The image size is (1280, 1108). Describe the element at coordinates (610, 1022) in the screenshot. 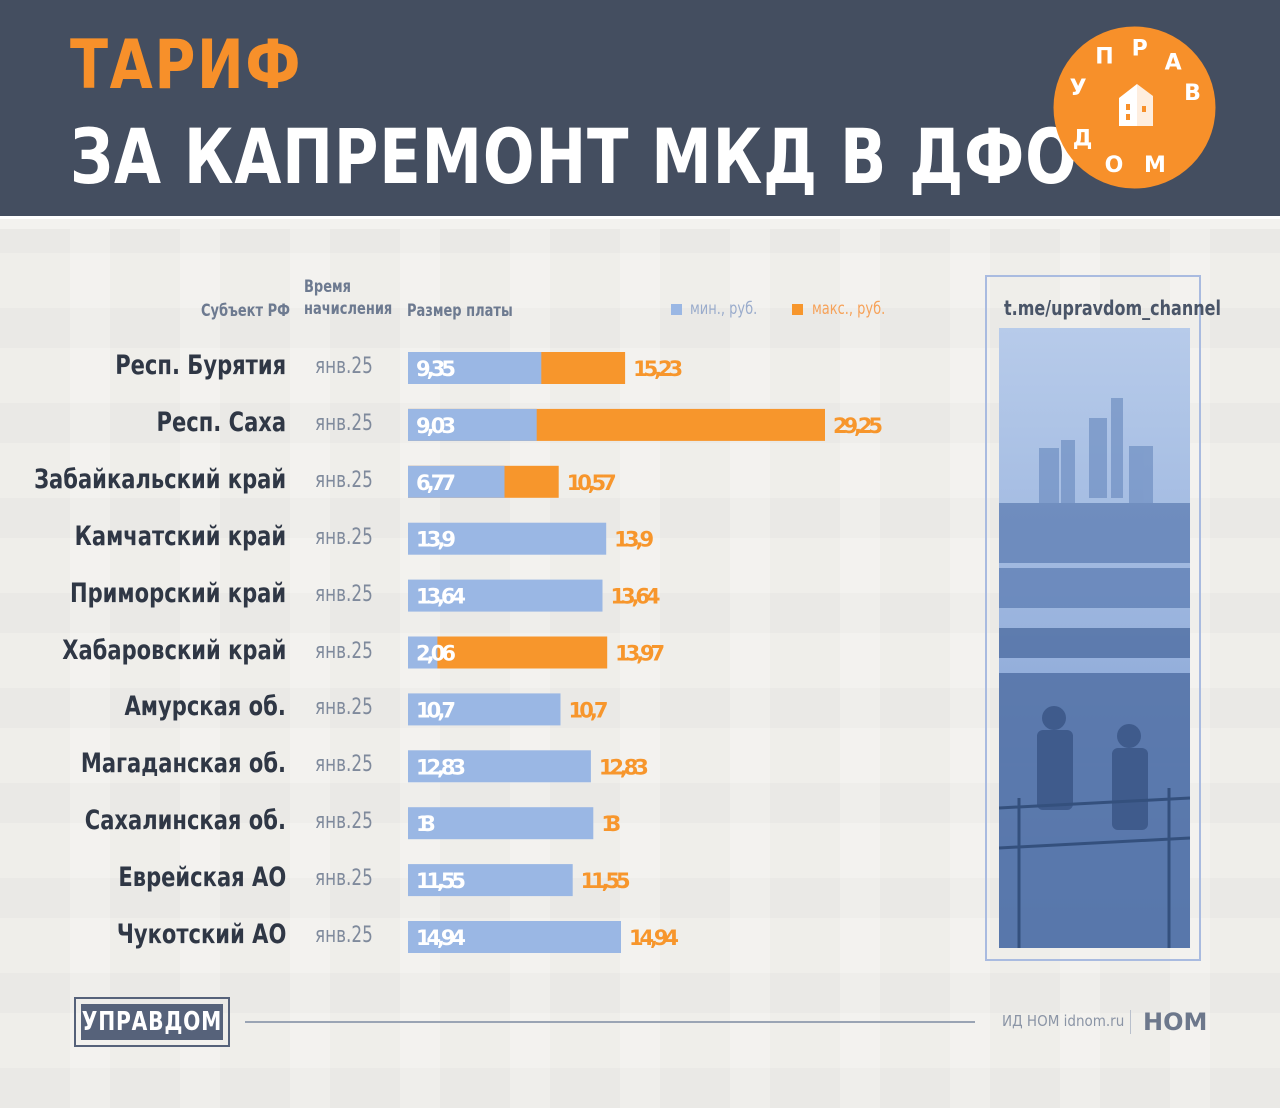

I see `footer-divider` at that location.